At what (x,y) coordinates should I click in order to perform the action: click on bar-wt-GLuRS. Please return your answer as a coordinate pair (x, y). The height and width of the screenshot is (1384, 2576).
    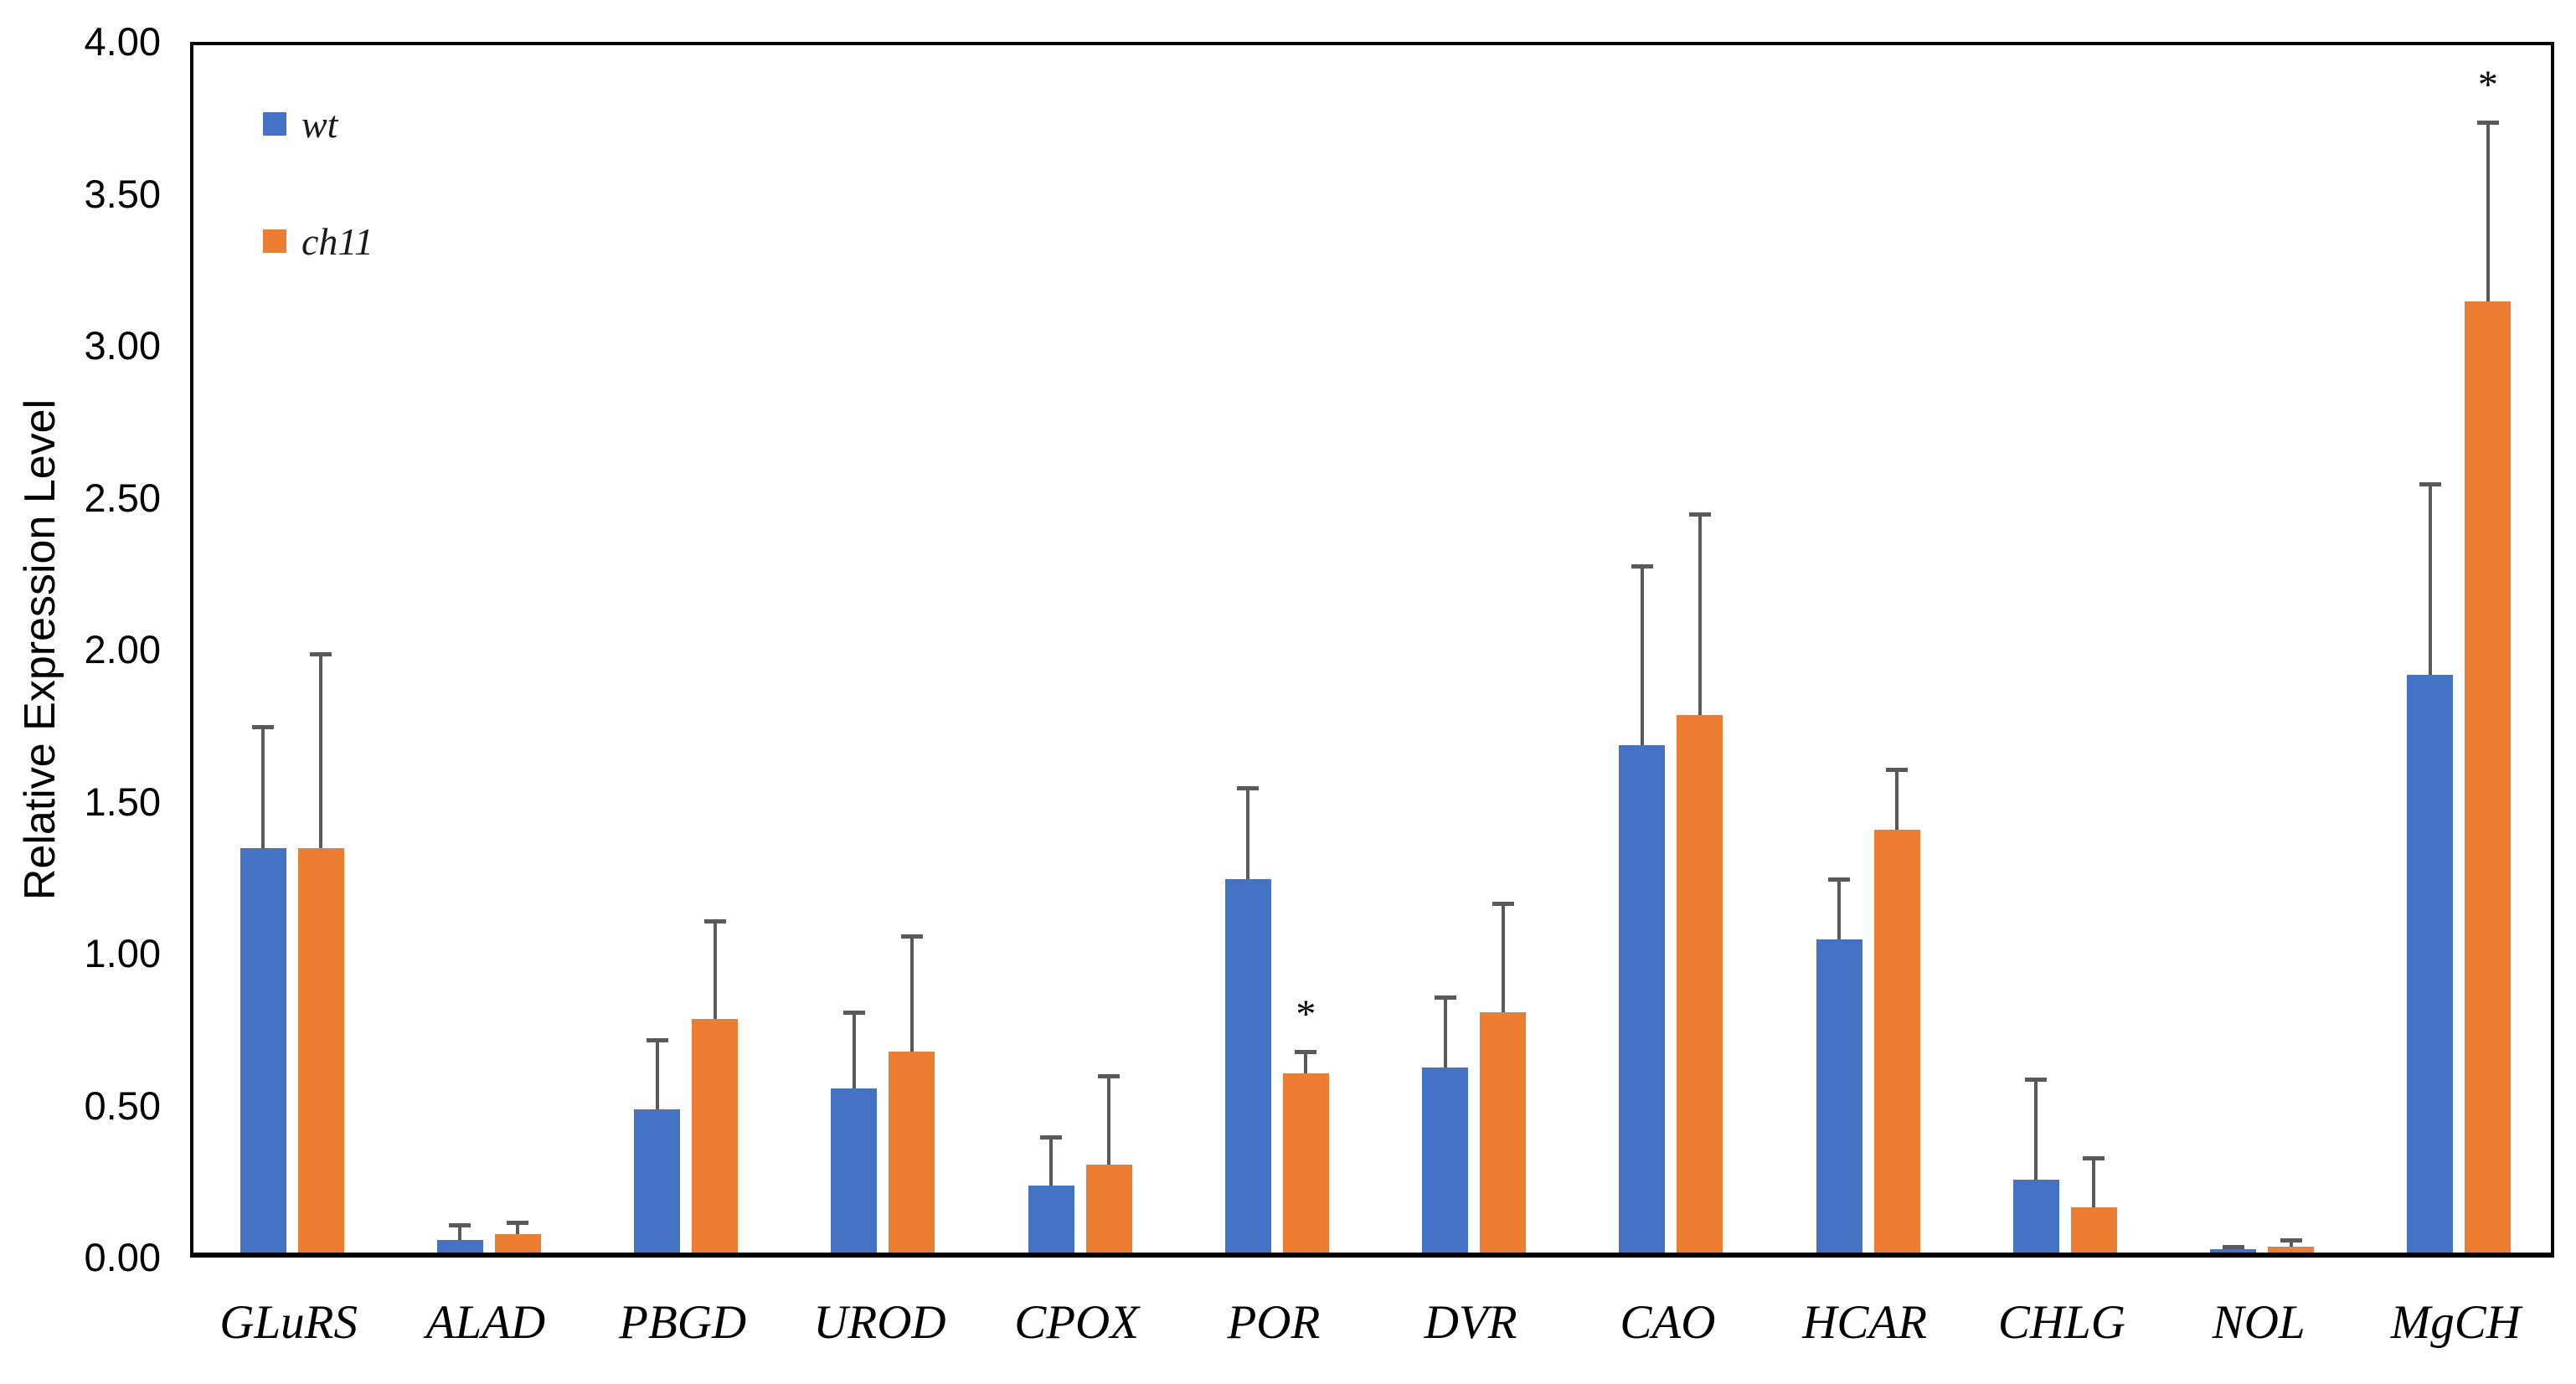
    Looking at the image, I should click on (263, 1050).